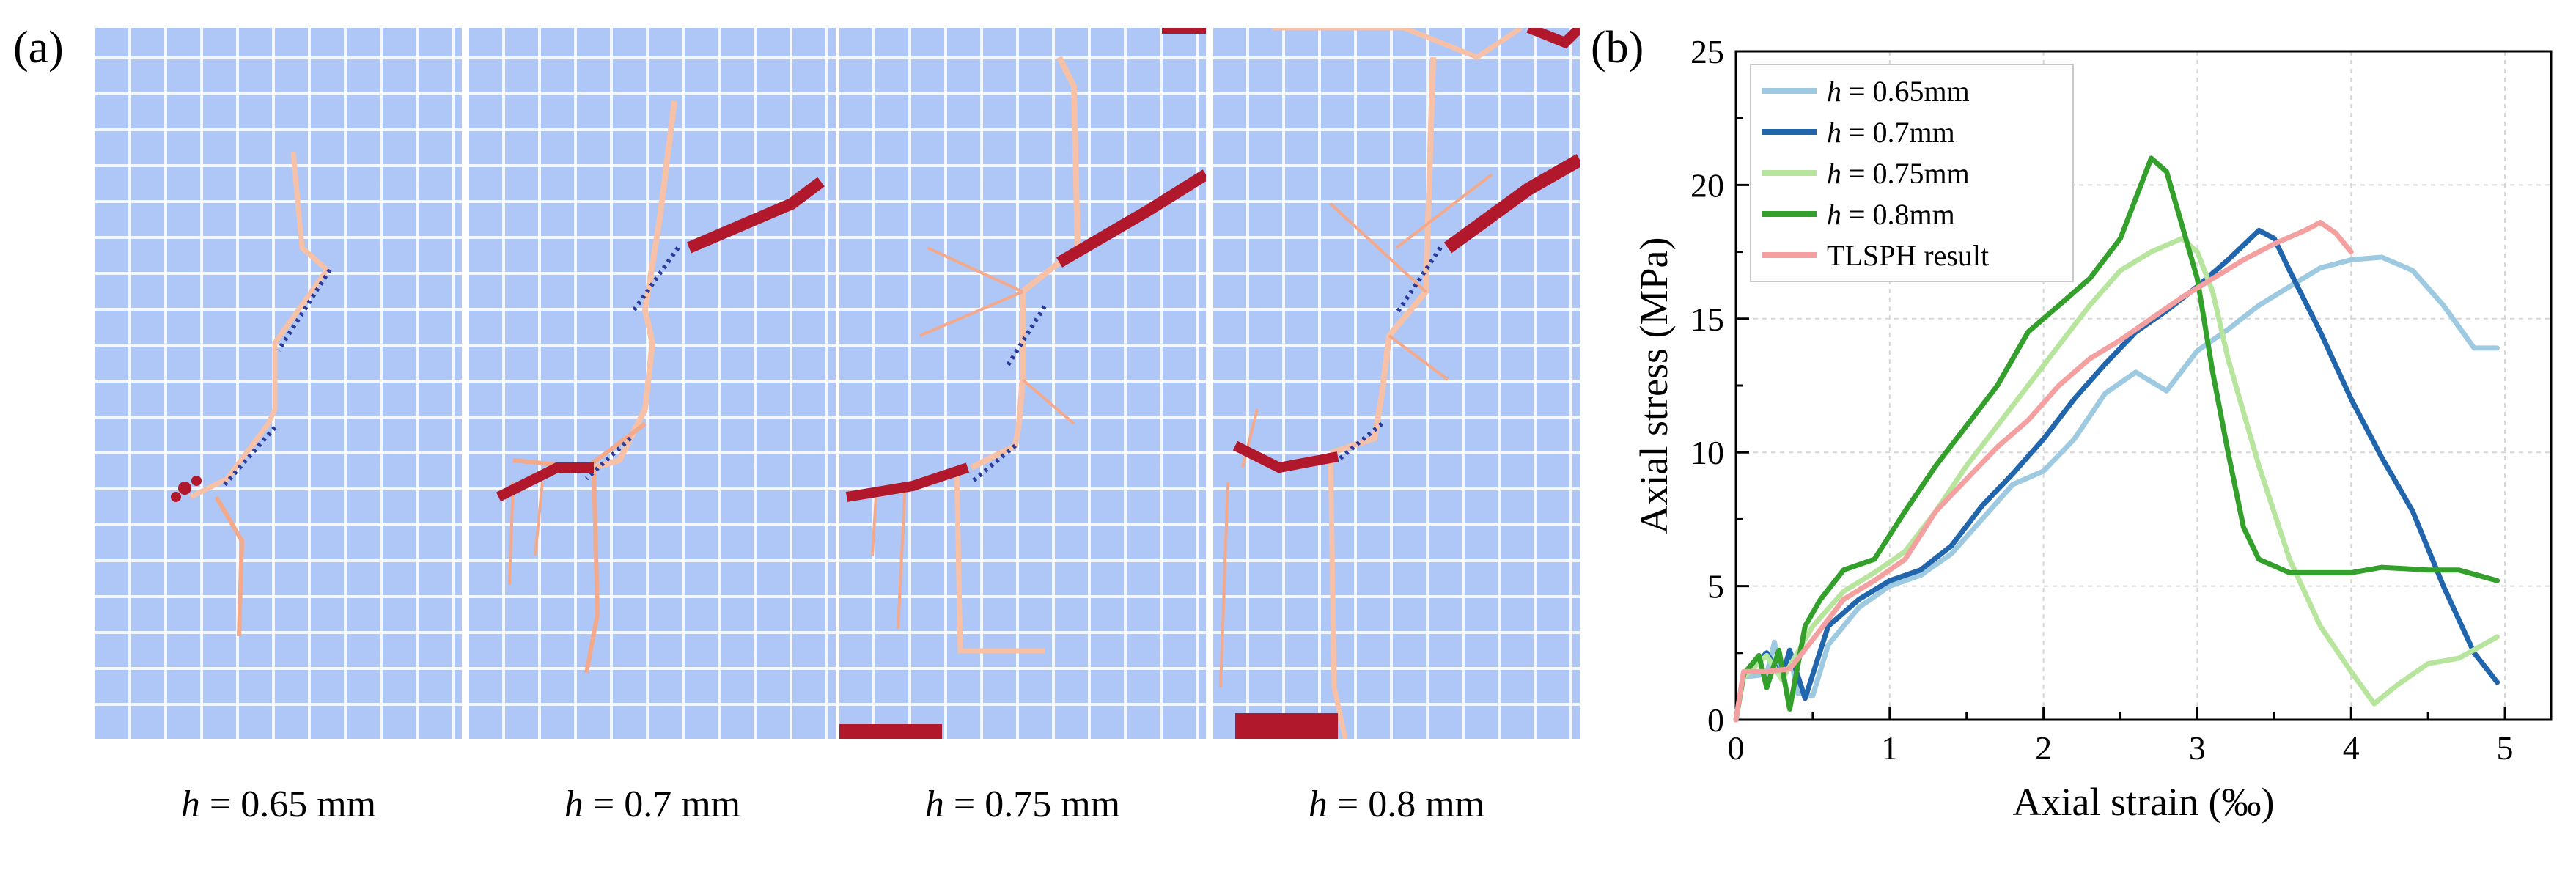  I want to click on panel-label-a: (a), so click(38, 48).